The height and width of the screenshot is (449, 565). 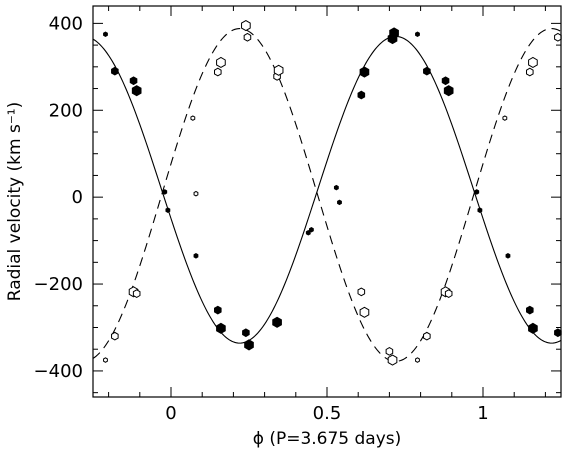 I want to click on x-tick-label: 0.5, so click(x=327, y=413).